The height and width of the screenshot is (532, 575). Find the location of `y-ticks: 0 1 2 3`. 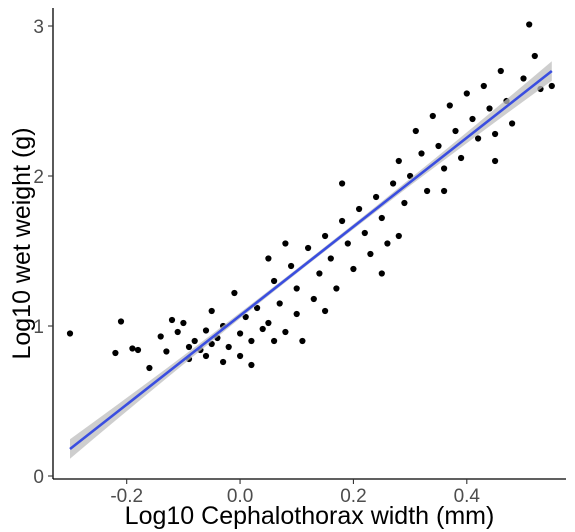

y-ticks: 0 1 2 3 is located at coordinates (43, 252).